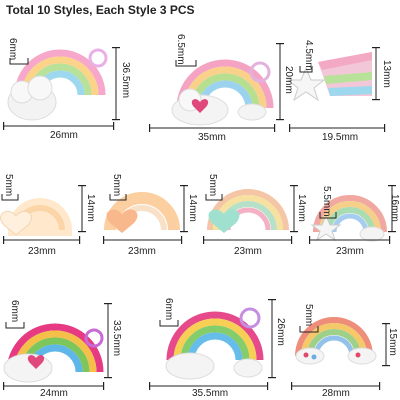 This screenshot has width=400, height=400. I want to click on width-label-6: 23mm, so click(248, 251).